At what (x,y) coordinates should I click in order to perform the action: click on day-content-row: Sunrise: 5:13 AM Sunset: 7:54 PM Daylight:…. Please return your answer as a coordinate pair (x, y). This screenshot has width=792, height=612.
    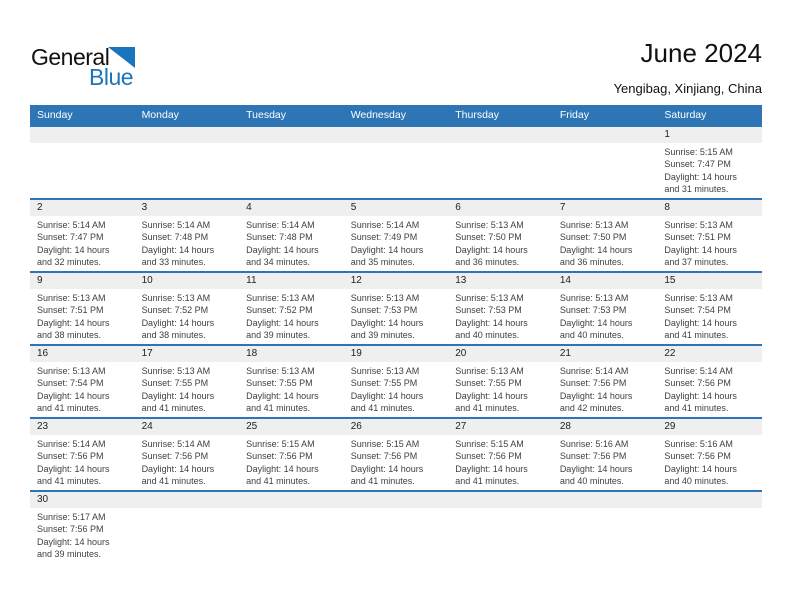
    Looking at the image, I should click on (396, 389).